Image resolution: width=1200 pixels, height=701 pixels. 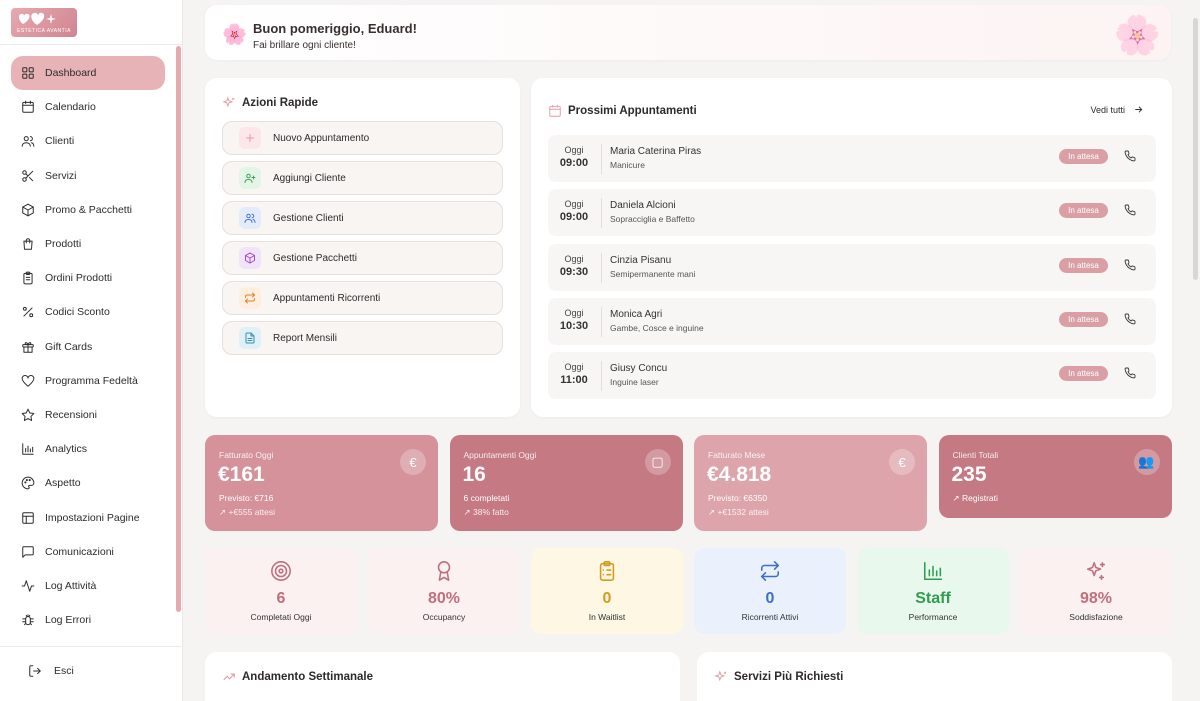 I want to click on sidebar-item-gift-cards: Gift Cards, so click(x=88, y=347).